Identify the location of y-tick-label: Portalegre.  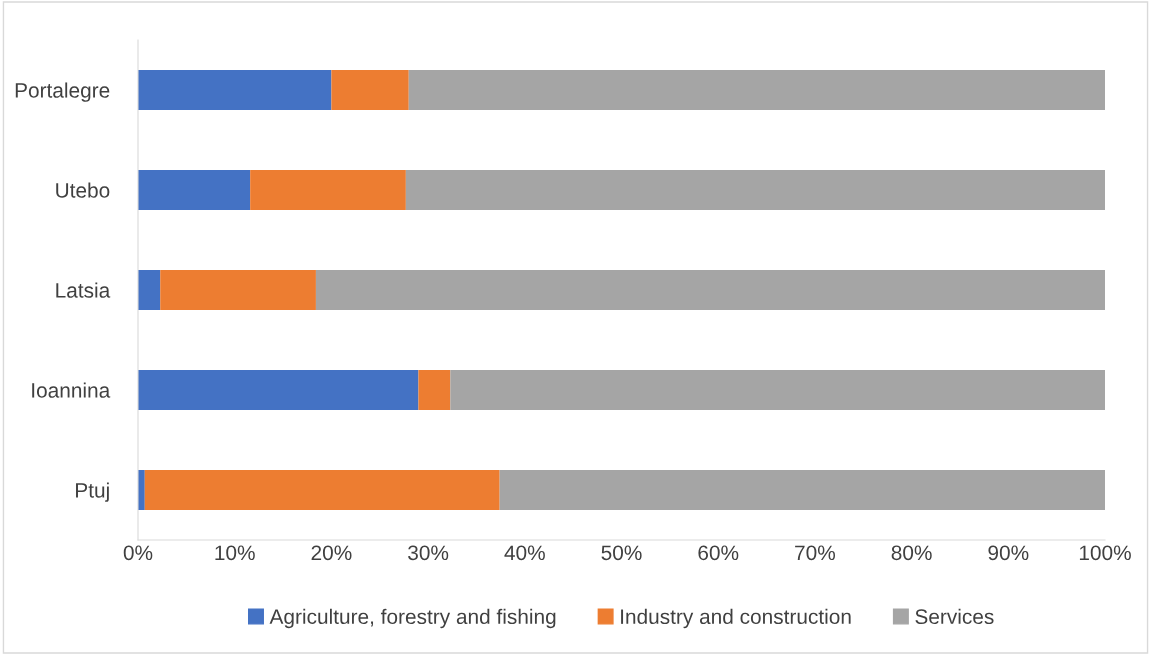
(62, 92).